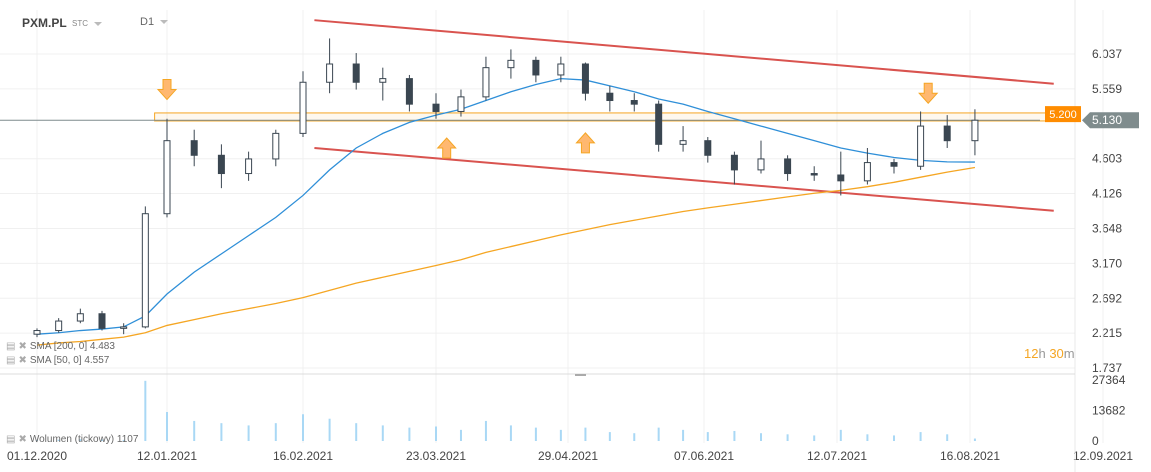 This screenshot has width=1151, height=472. I want to click on legend-sma200: ▤ ✖ SMA [200, 0] 4.483, so click(60, 346).